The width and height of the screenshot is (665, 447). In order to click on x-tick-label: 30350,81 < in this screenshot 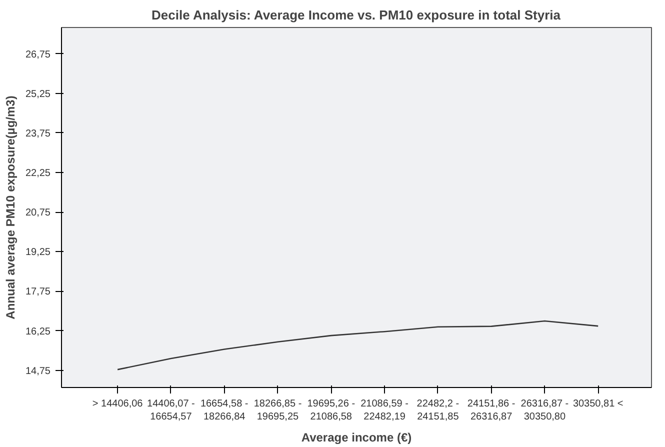, I will do `click(598, 404)`.